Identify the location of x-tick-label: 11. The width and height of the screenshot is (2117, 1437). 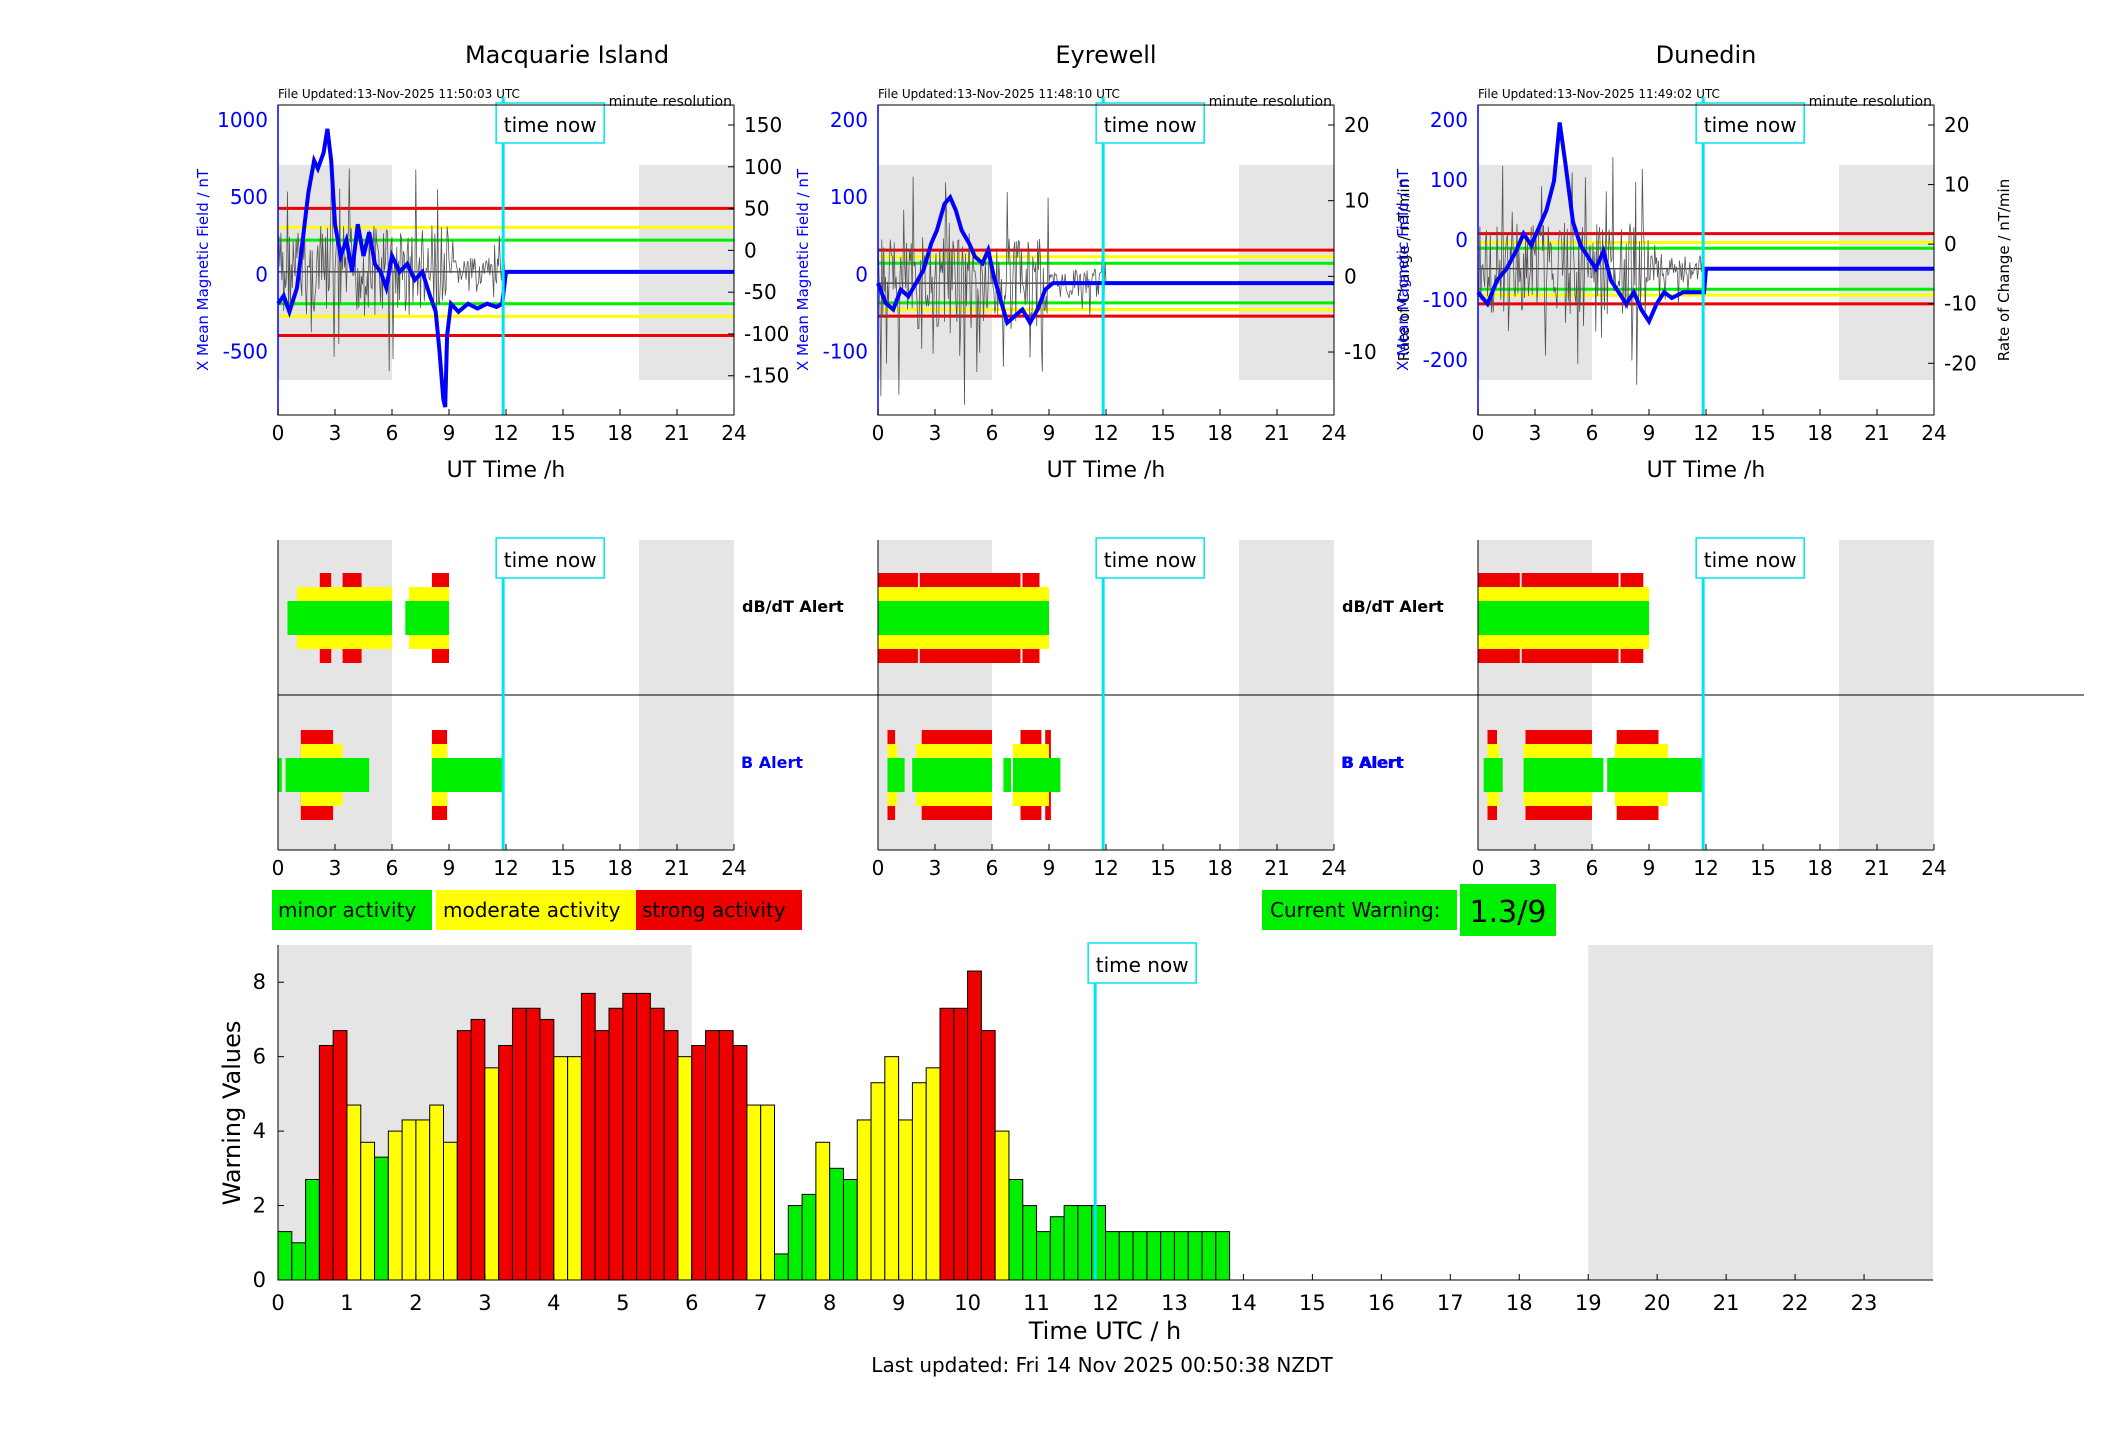
(1036, 1303).